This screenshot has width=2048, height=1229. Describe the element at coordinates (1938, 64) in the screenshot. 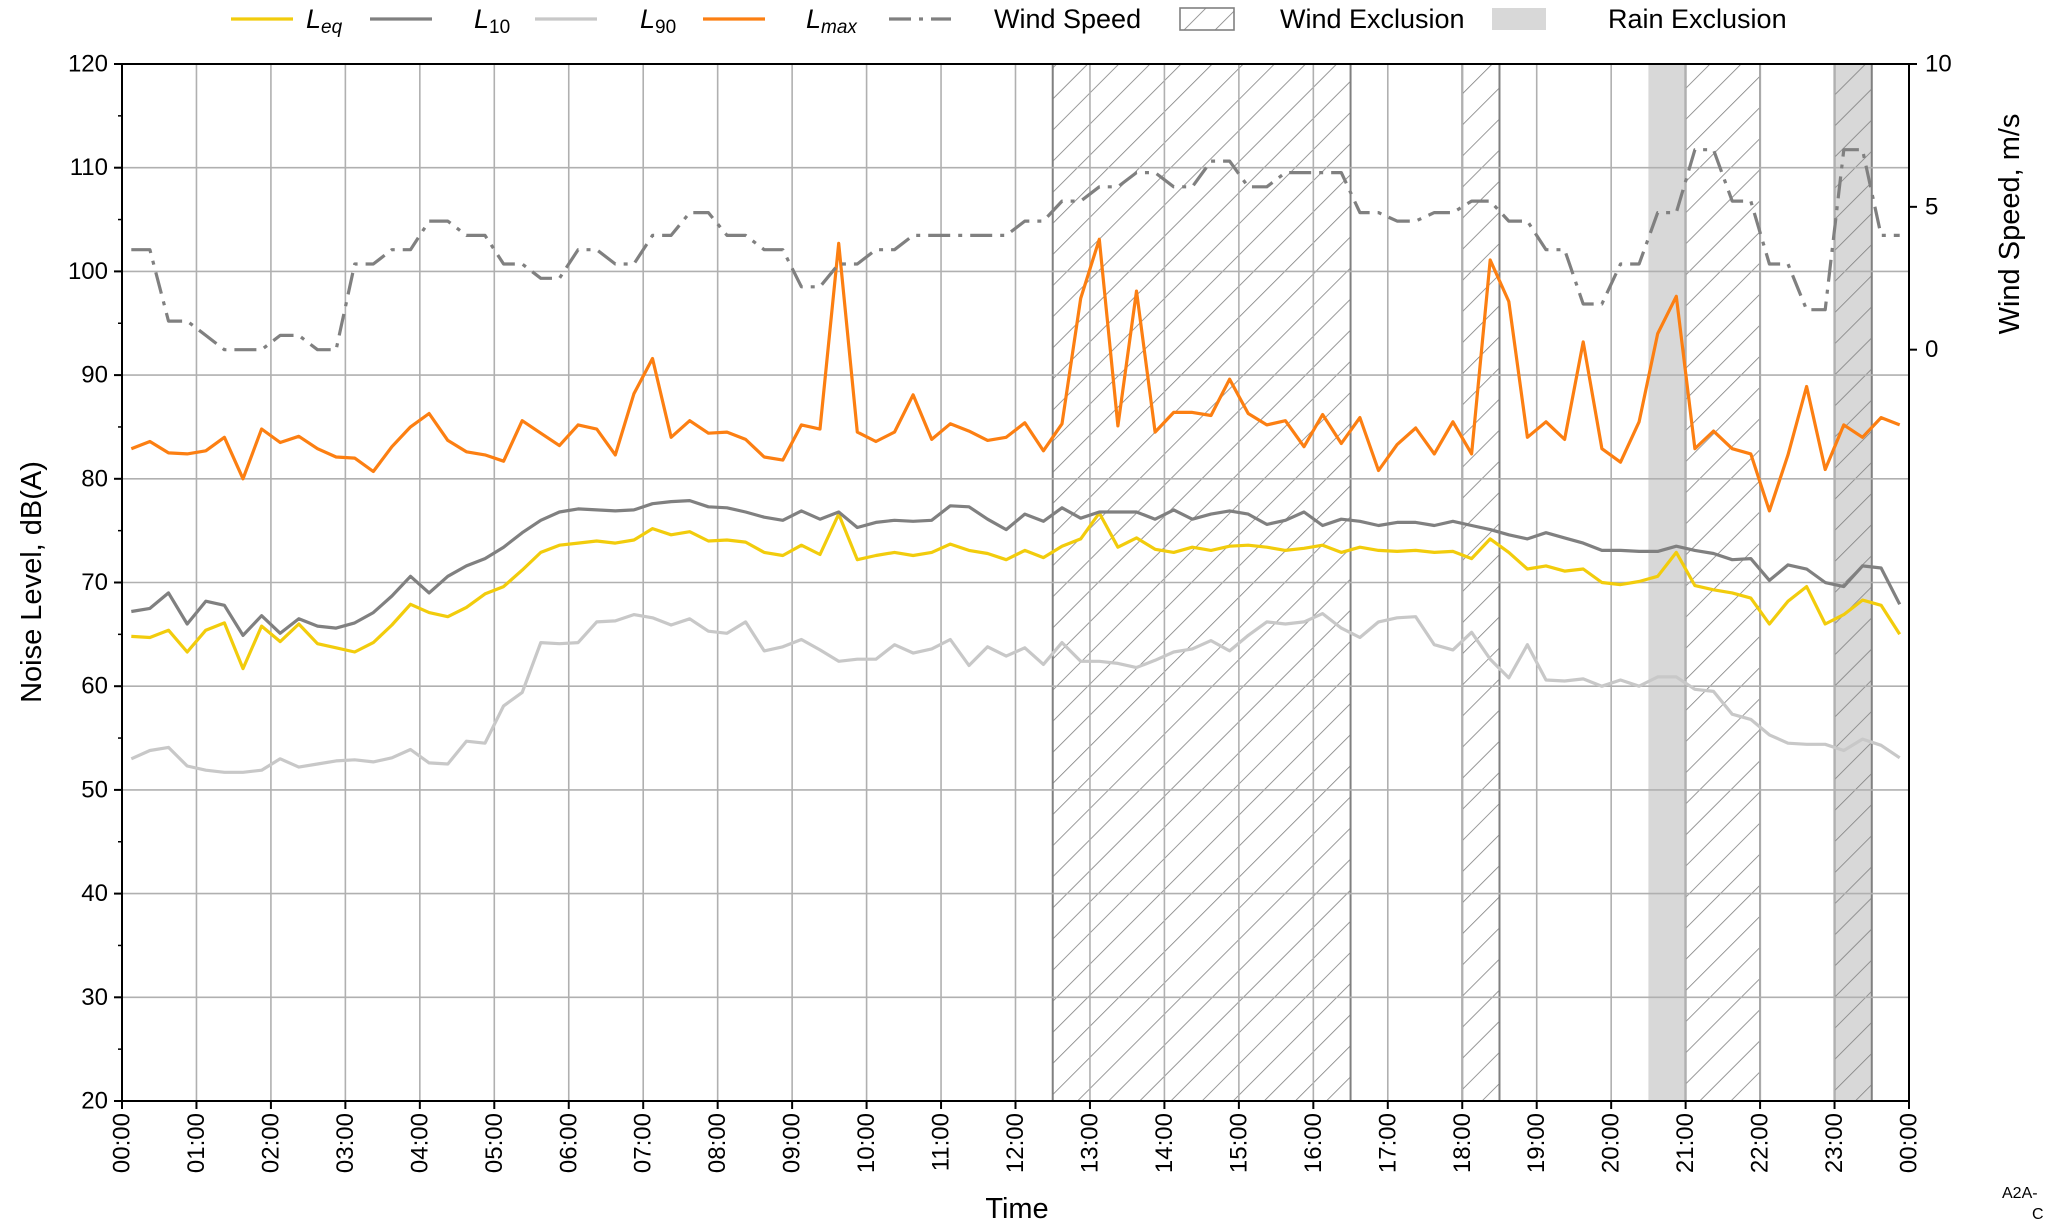

I see `y2-tick-label: 10` at that location.